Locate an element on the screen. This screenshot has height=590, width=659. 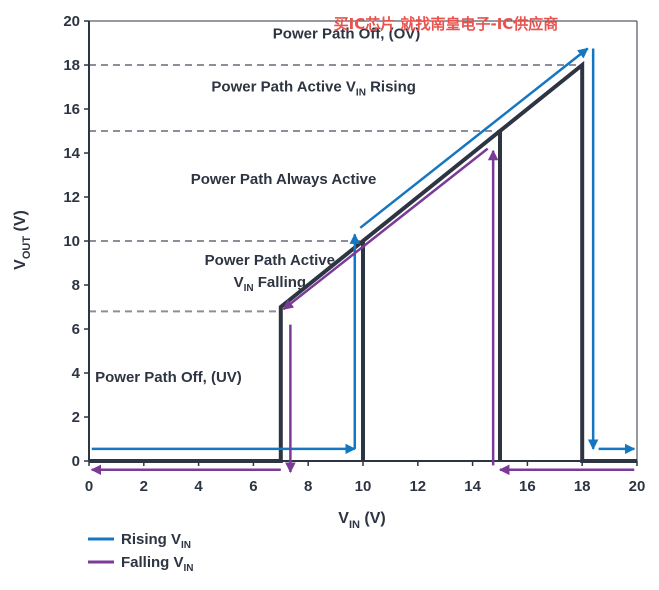
x-tick-label: 20 is located at coordinates (637, 486).